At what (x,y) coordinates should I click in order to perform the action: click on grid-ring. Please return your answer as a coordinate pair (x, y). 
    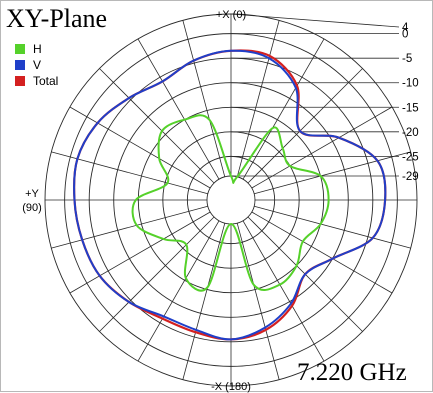
    Looking at the image, I should click on (231, 200).